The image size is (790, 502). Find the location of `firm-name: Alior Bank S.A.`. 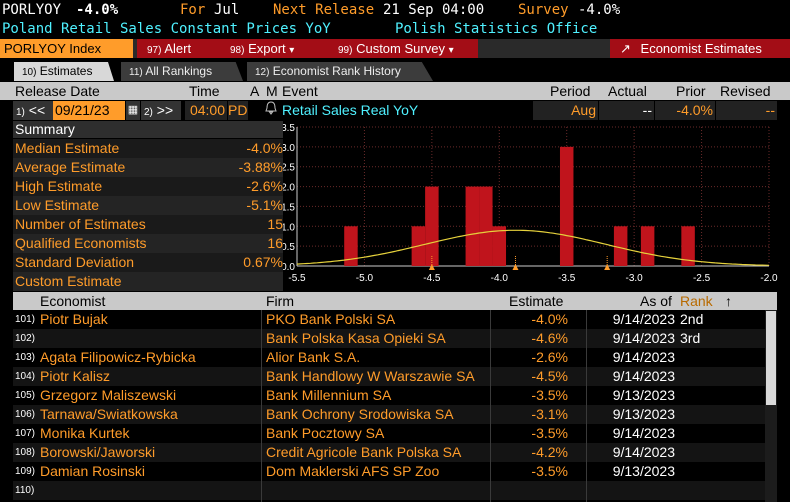

firm-name: Alior Bank S.A. is located at coordinates (313, 357).